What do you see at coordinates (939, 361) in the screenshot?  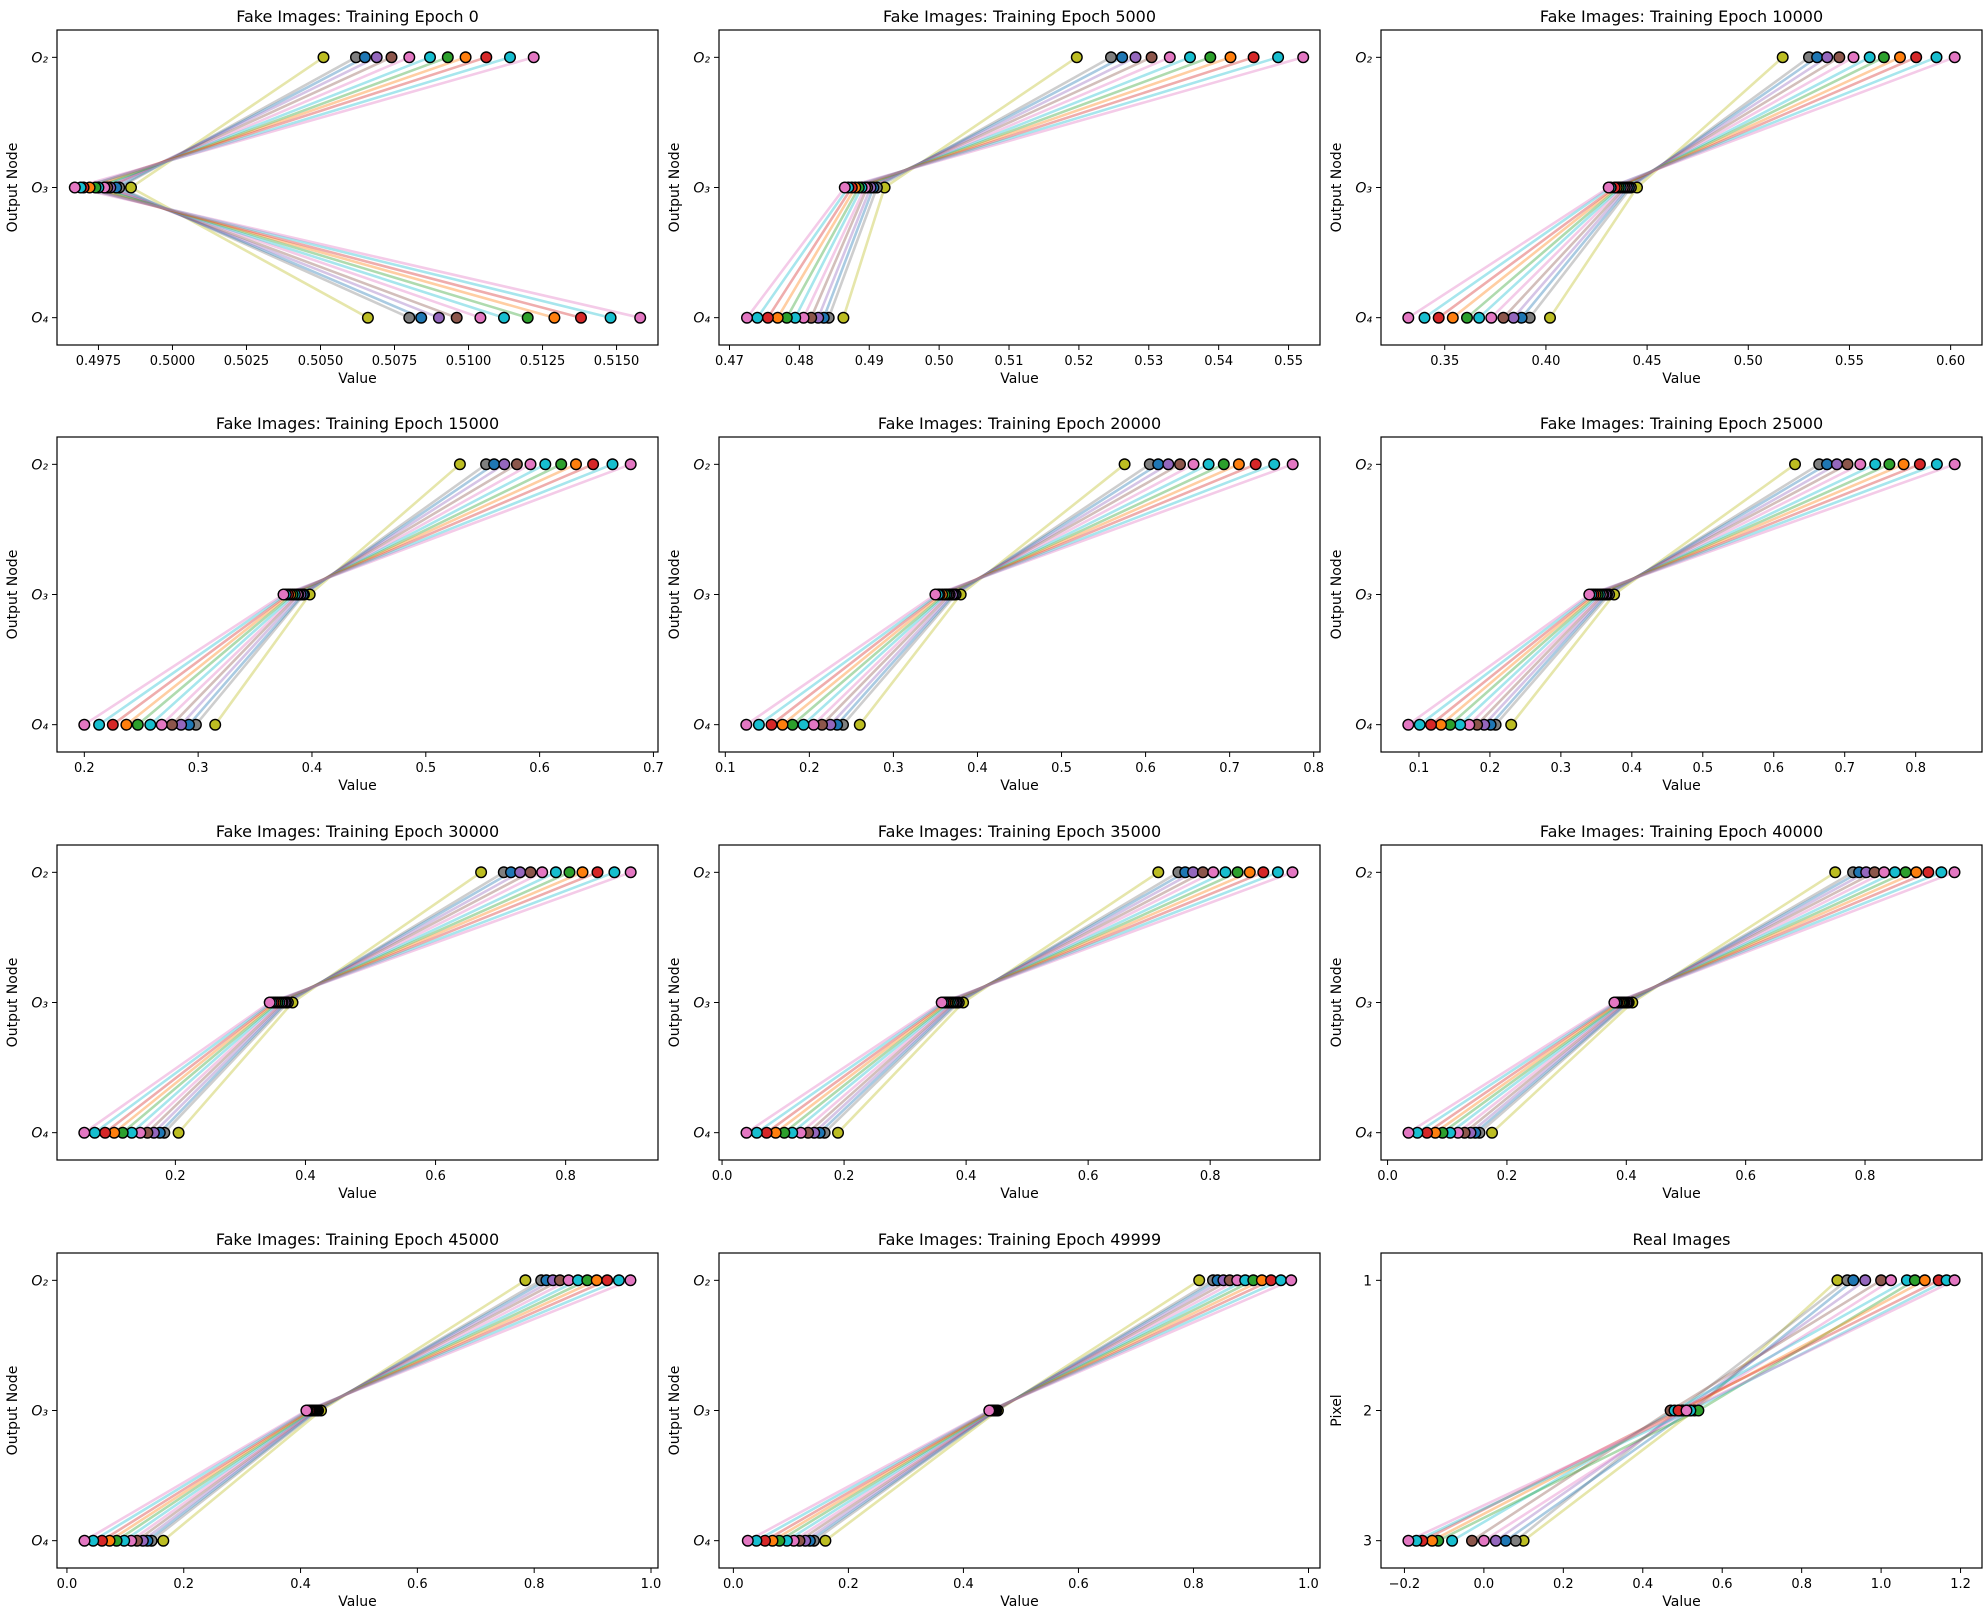 I see `x-tick-label: 0.50` at bounding box center [939, 361].